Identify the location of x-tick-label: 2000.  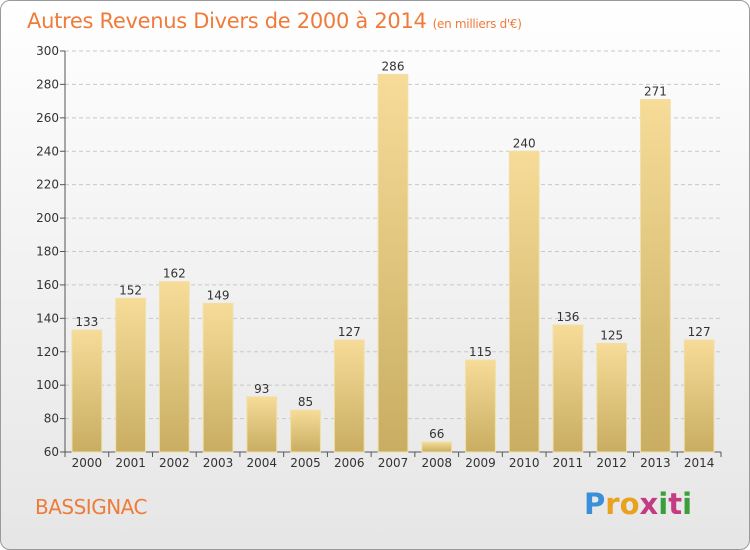
(87, 463).